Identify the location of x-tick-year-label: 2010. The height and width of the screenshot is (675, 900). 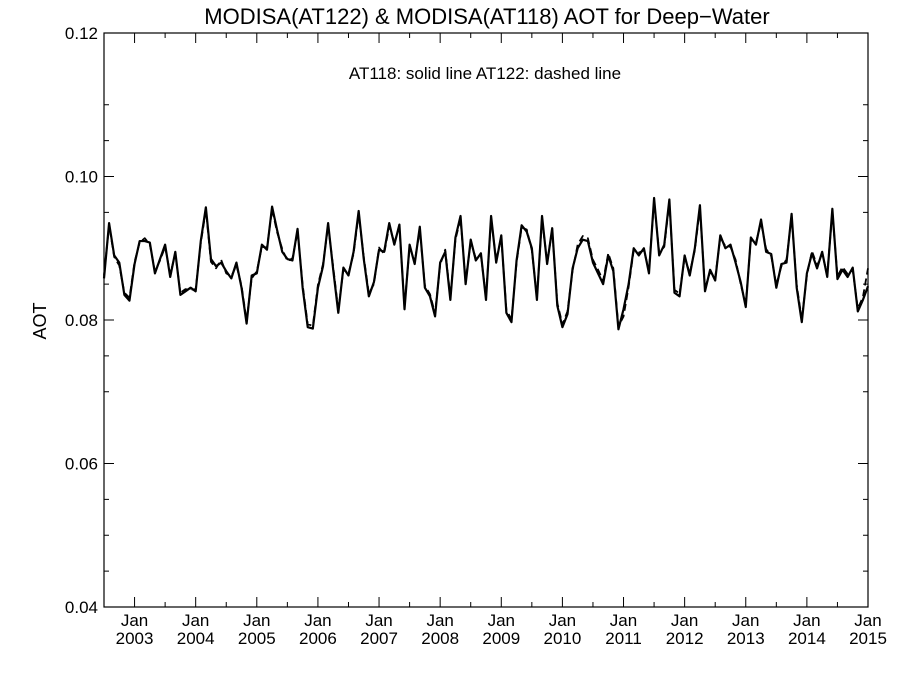
(562, 638).